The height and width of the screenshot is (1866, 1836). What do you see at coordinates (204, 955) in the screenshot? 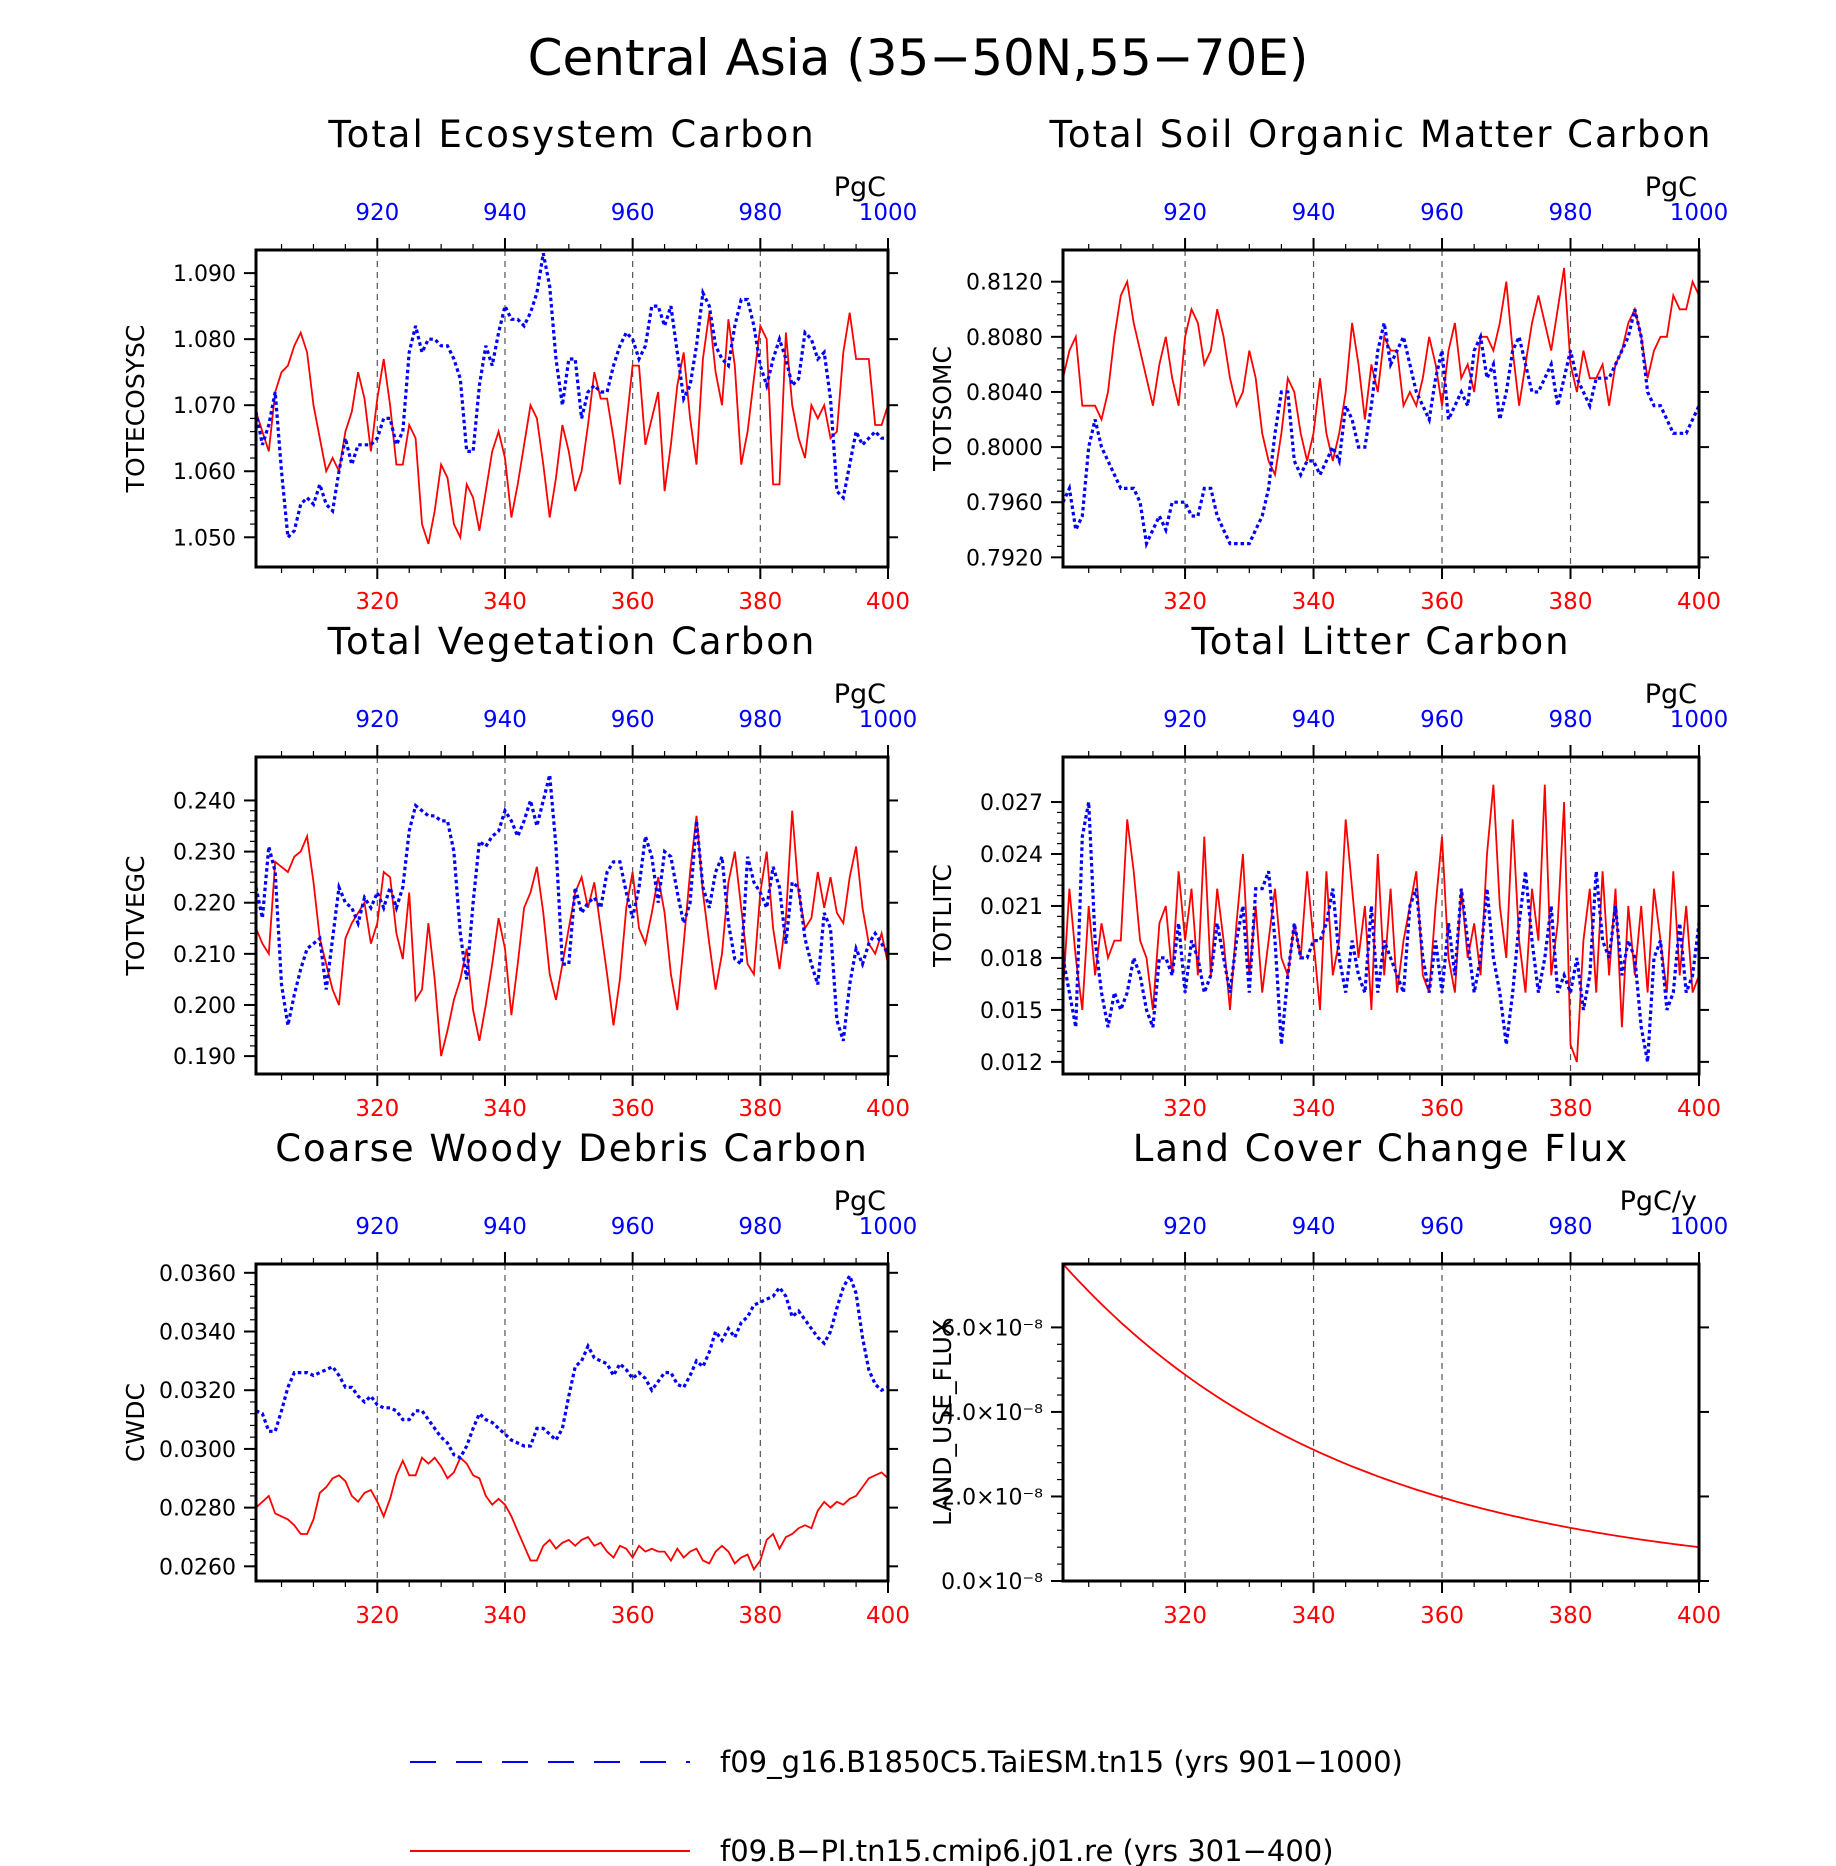
I see `y-tick-label: 0.210` at bounding box center [204, 955].